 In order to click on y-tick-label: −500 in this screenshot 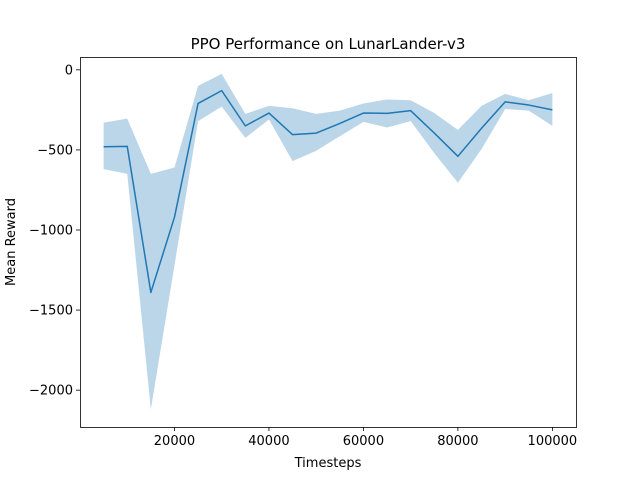, I will do `click(55, 150)`.